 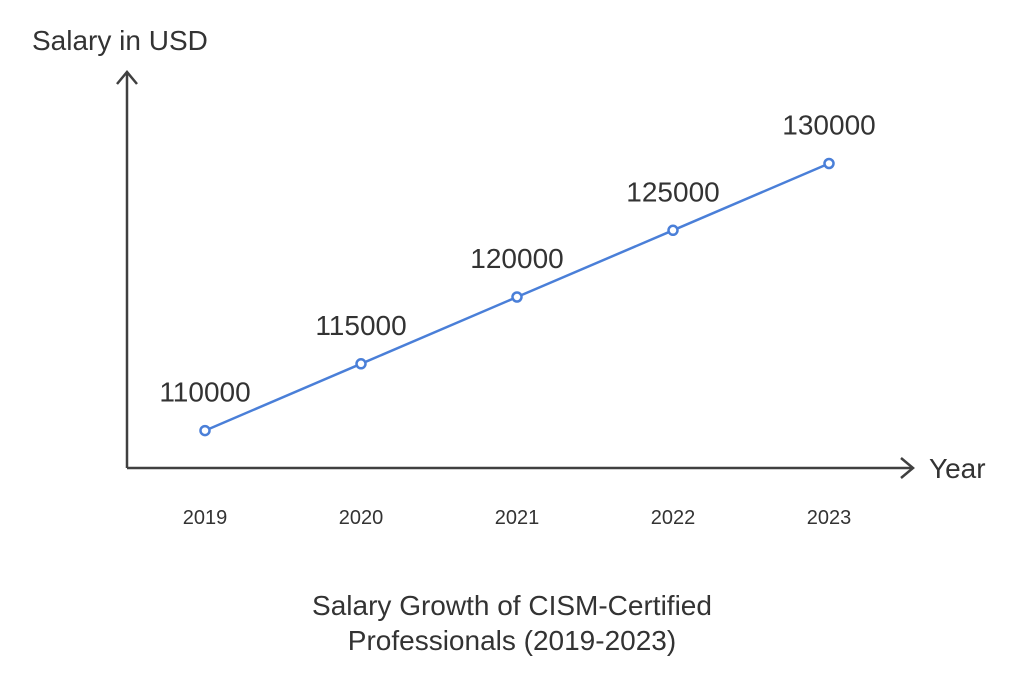 What do you see at coordinates (673, 230) in the screenshot?
I see `data-point-2022` at bounding box center [673, 230].